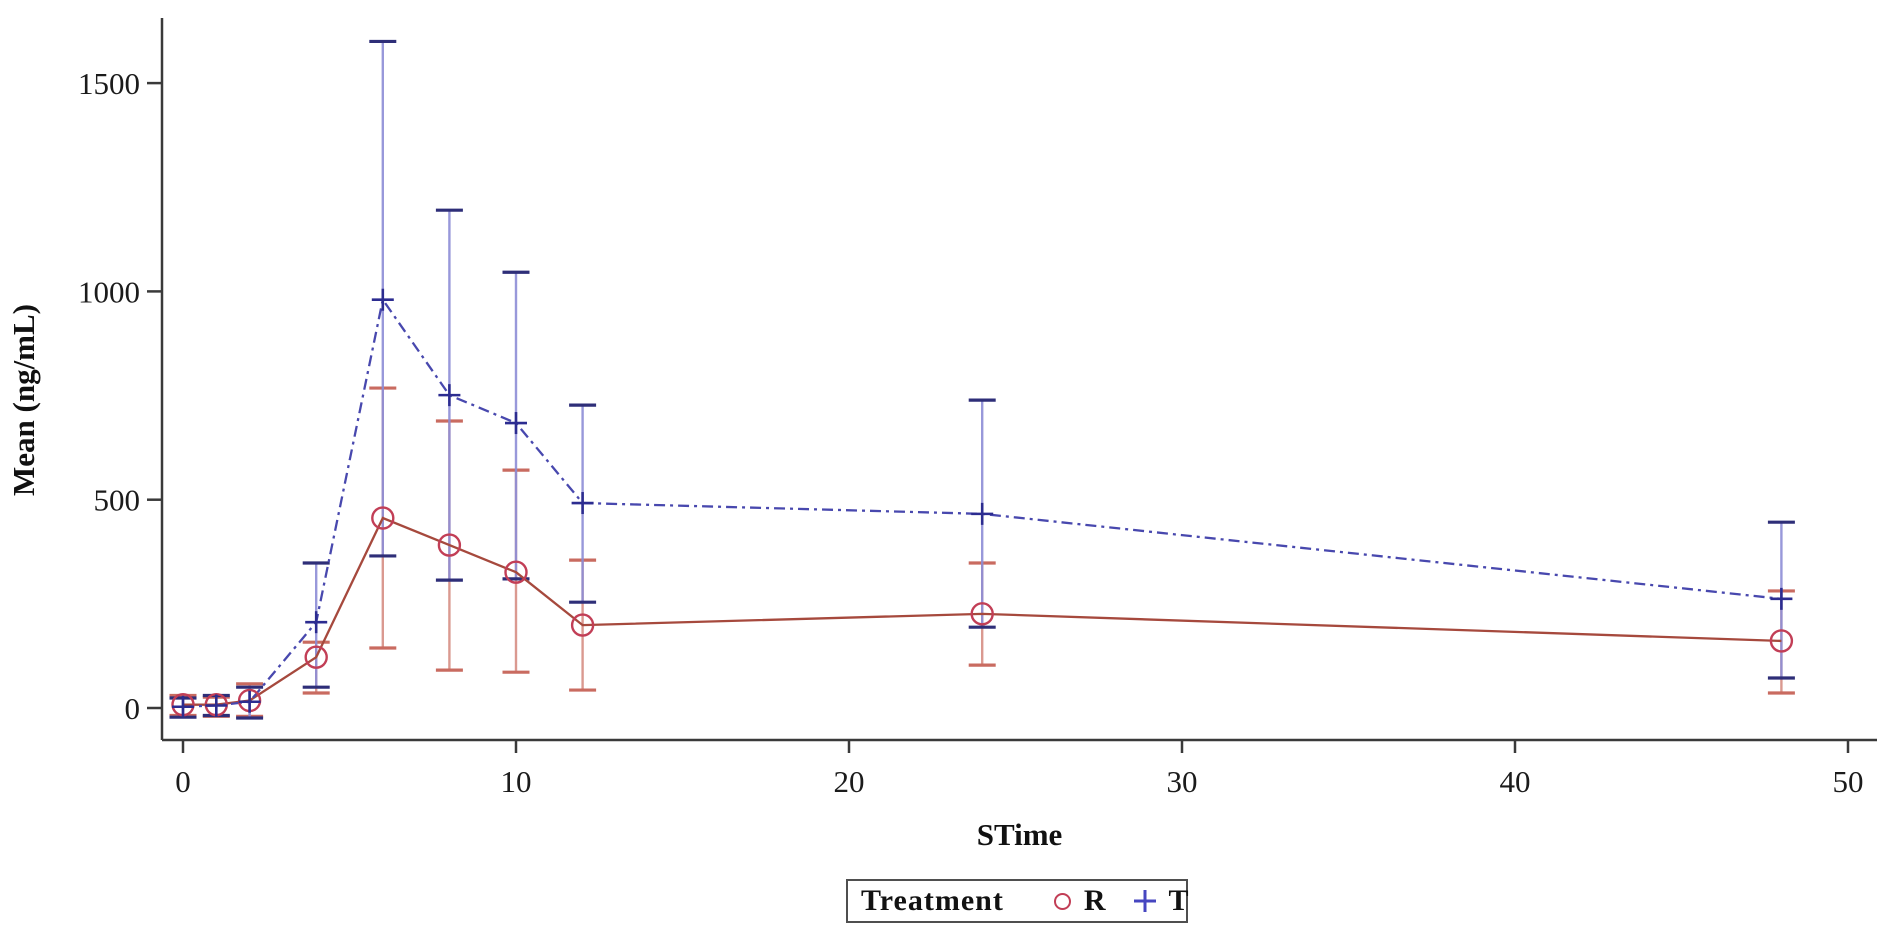 This screenshot has width=1878, height=936. What do you see at coordinates (932, 900) in the screenshot?
I see `legend-title: Treatment` at bounding box center [932, 900].